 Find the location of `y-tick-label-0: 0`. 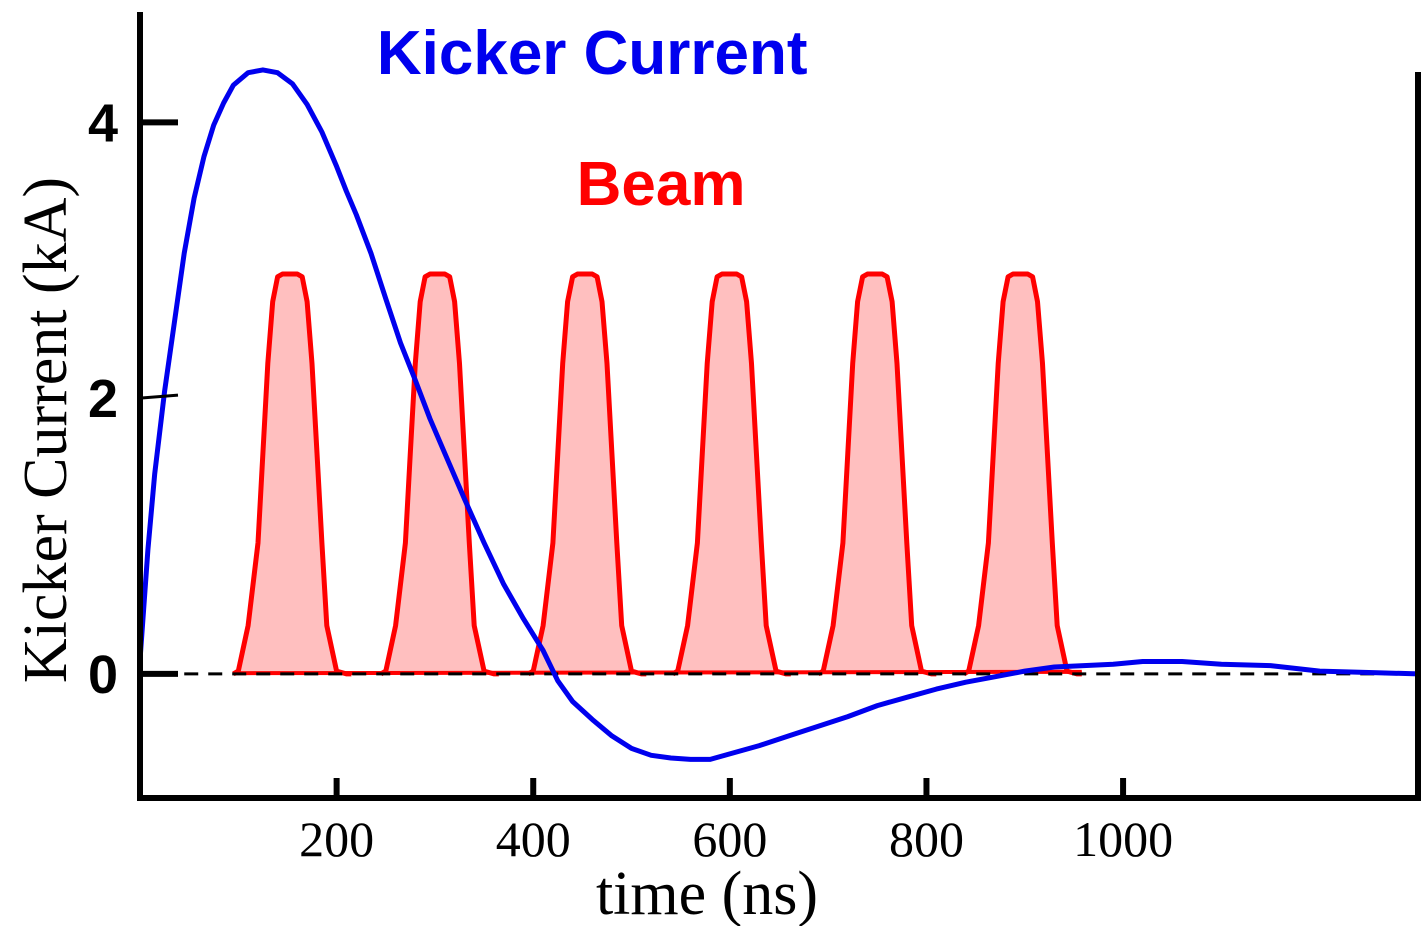

y-tick-label-0: 0 is located at coordinates (103, 675).